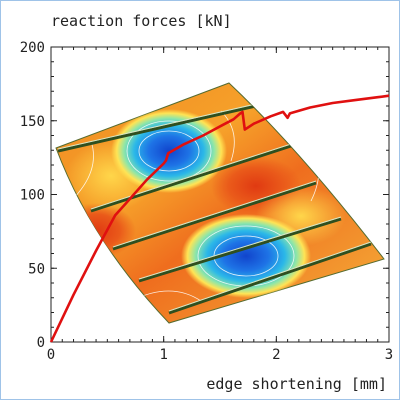 The height and width of the screenshot is (401, 400). What do you see at coordinates (32, 196) in the screenshot?
I see `y-tick-label: 100` at bounding box center [32, 196].